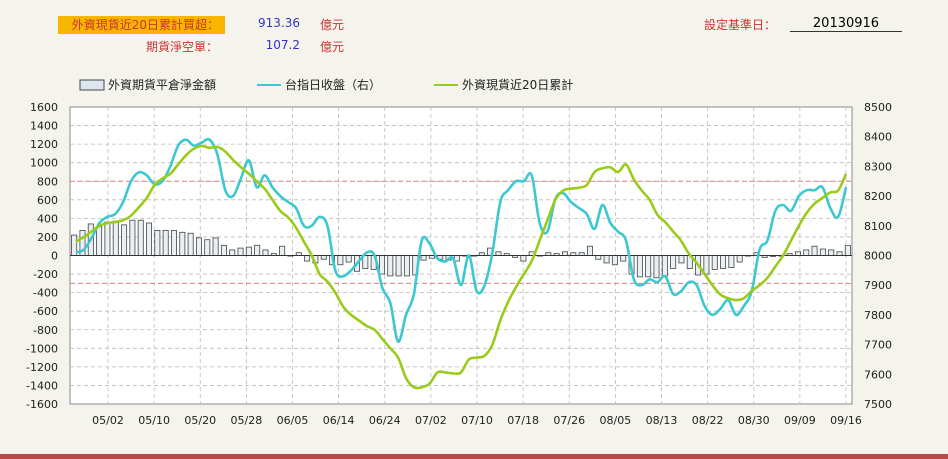  Describe the element at coordinates (92, 85) in the screenshot. I see `legend-bar-swatch` at that location.